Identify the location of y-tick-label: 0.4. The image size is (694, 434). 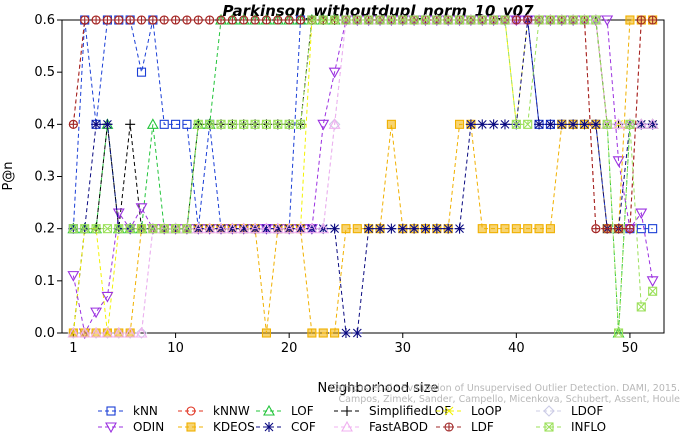
(44, 124).